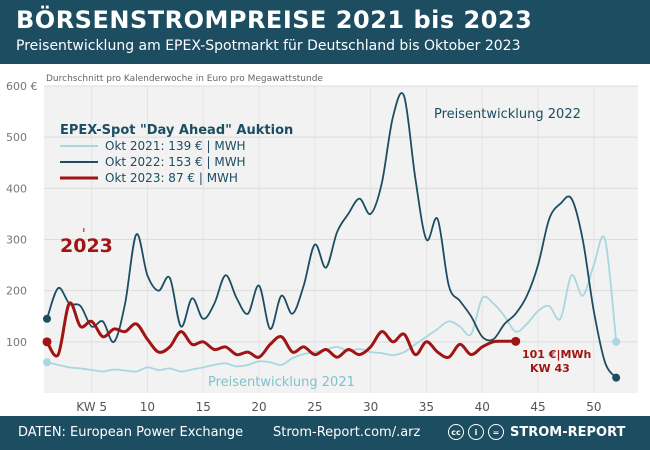 Image resolution: width=650 pixels, height=450 pixels. I want to click on x-tick-label: 45, so click(537, 407).